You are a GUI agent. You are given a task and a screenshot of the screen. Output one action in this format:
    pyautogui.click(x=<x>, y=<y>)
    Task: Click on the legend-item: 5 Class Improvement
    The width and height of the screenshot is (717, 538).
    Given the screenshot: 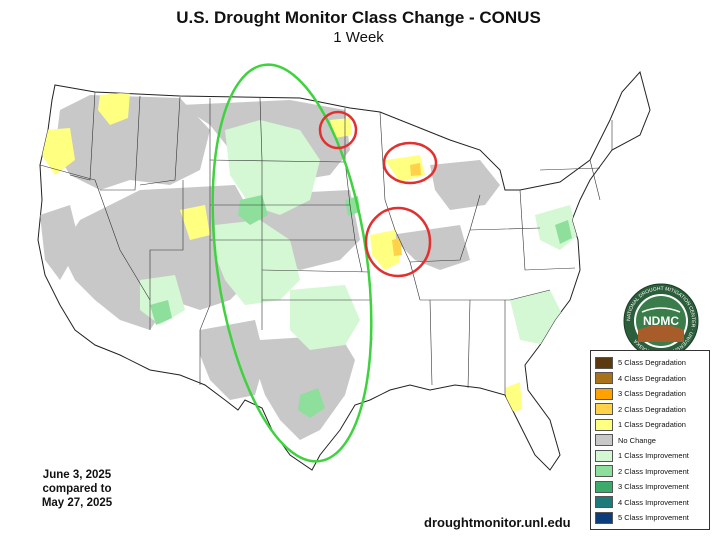 What is the action you would take?
    pyautogui.click(x=650, y=518)
    